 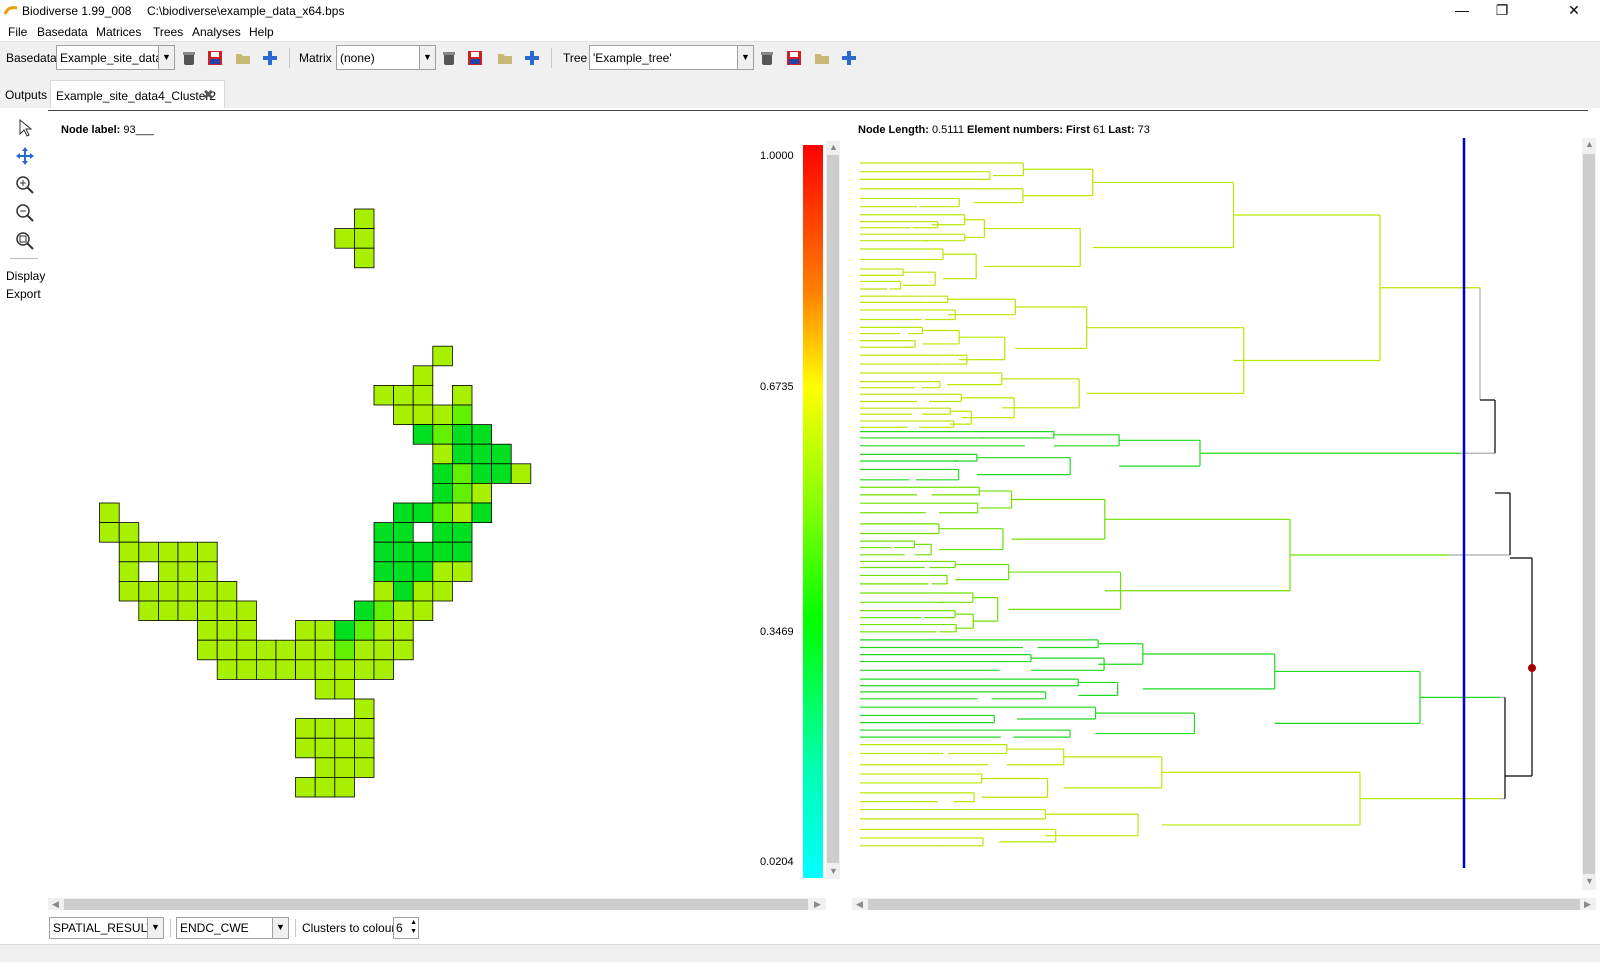 What do you see at coordinates (25, 185) in the screenshot?
I see `zoom-in-icon` at bounding box center [25, 185].